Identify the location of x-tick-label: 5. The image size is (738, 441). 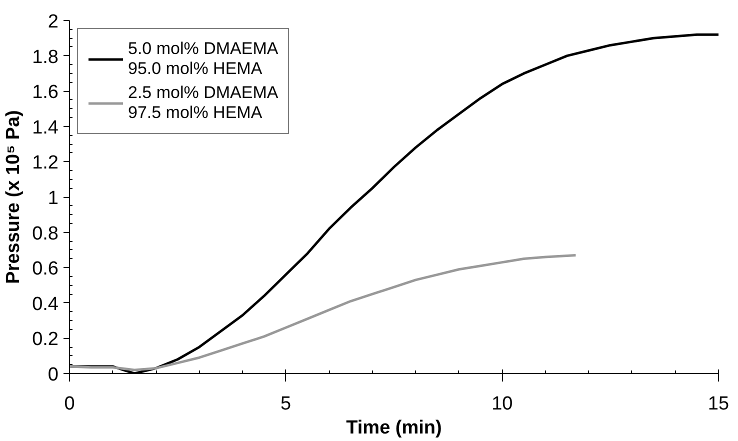
(286, 404).